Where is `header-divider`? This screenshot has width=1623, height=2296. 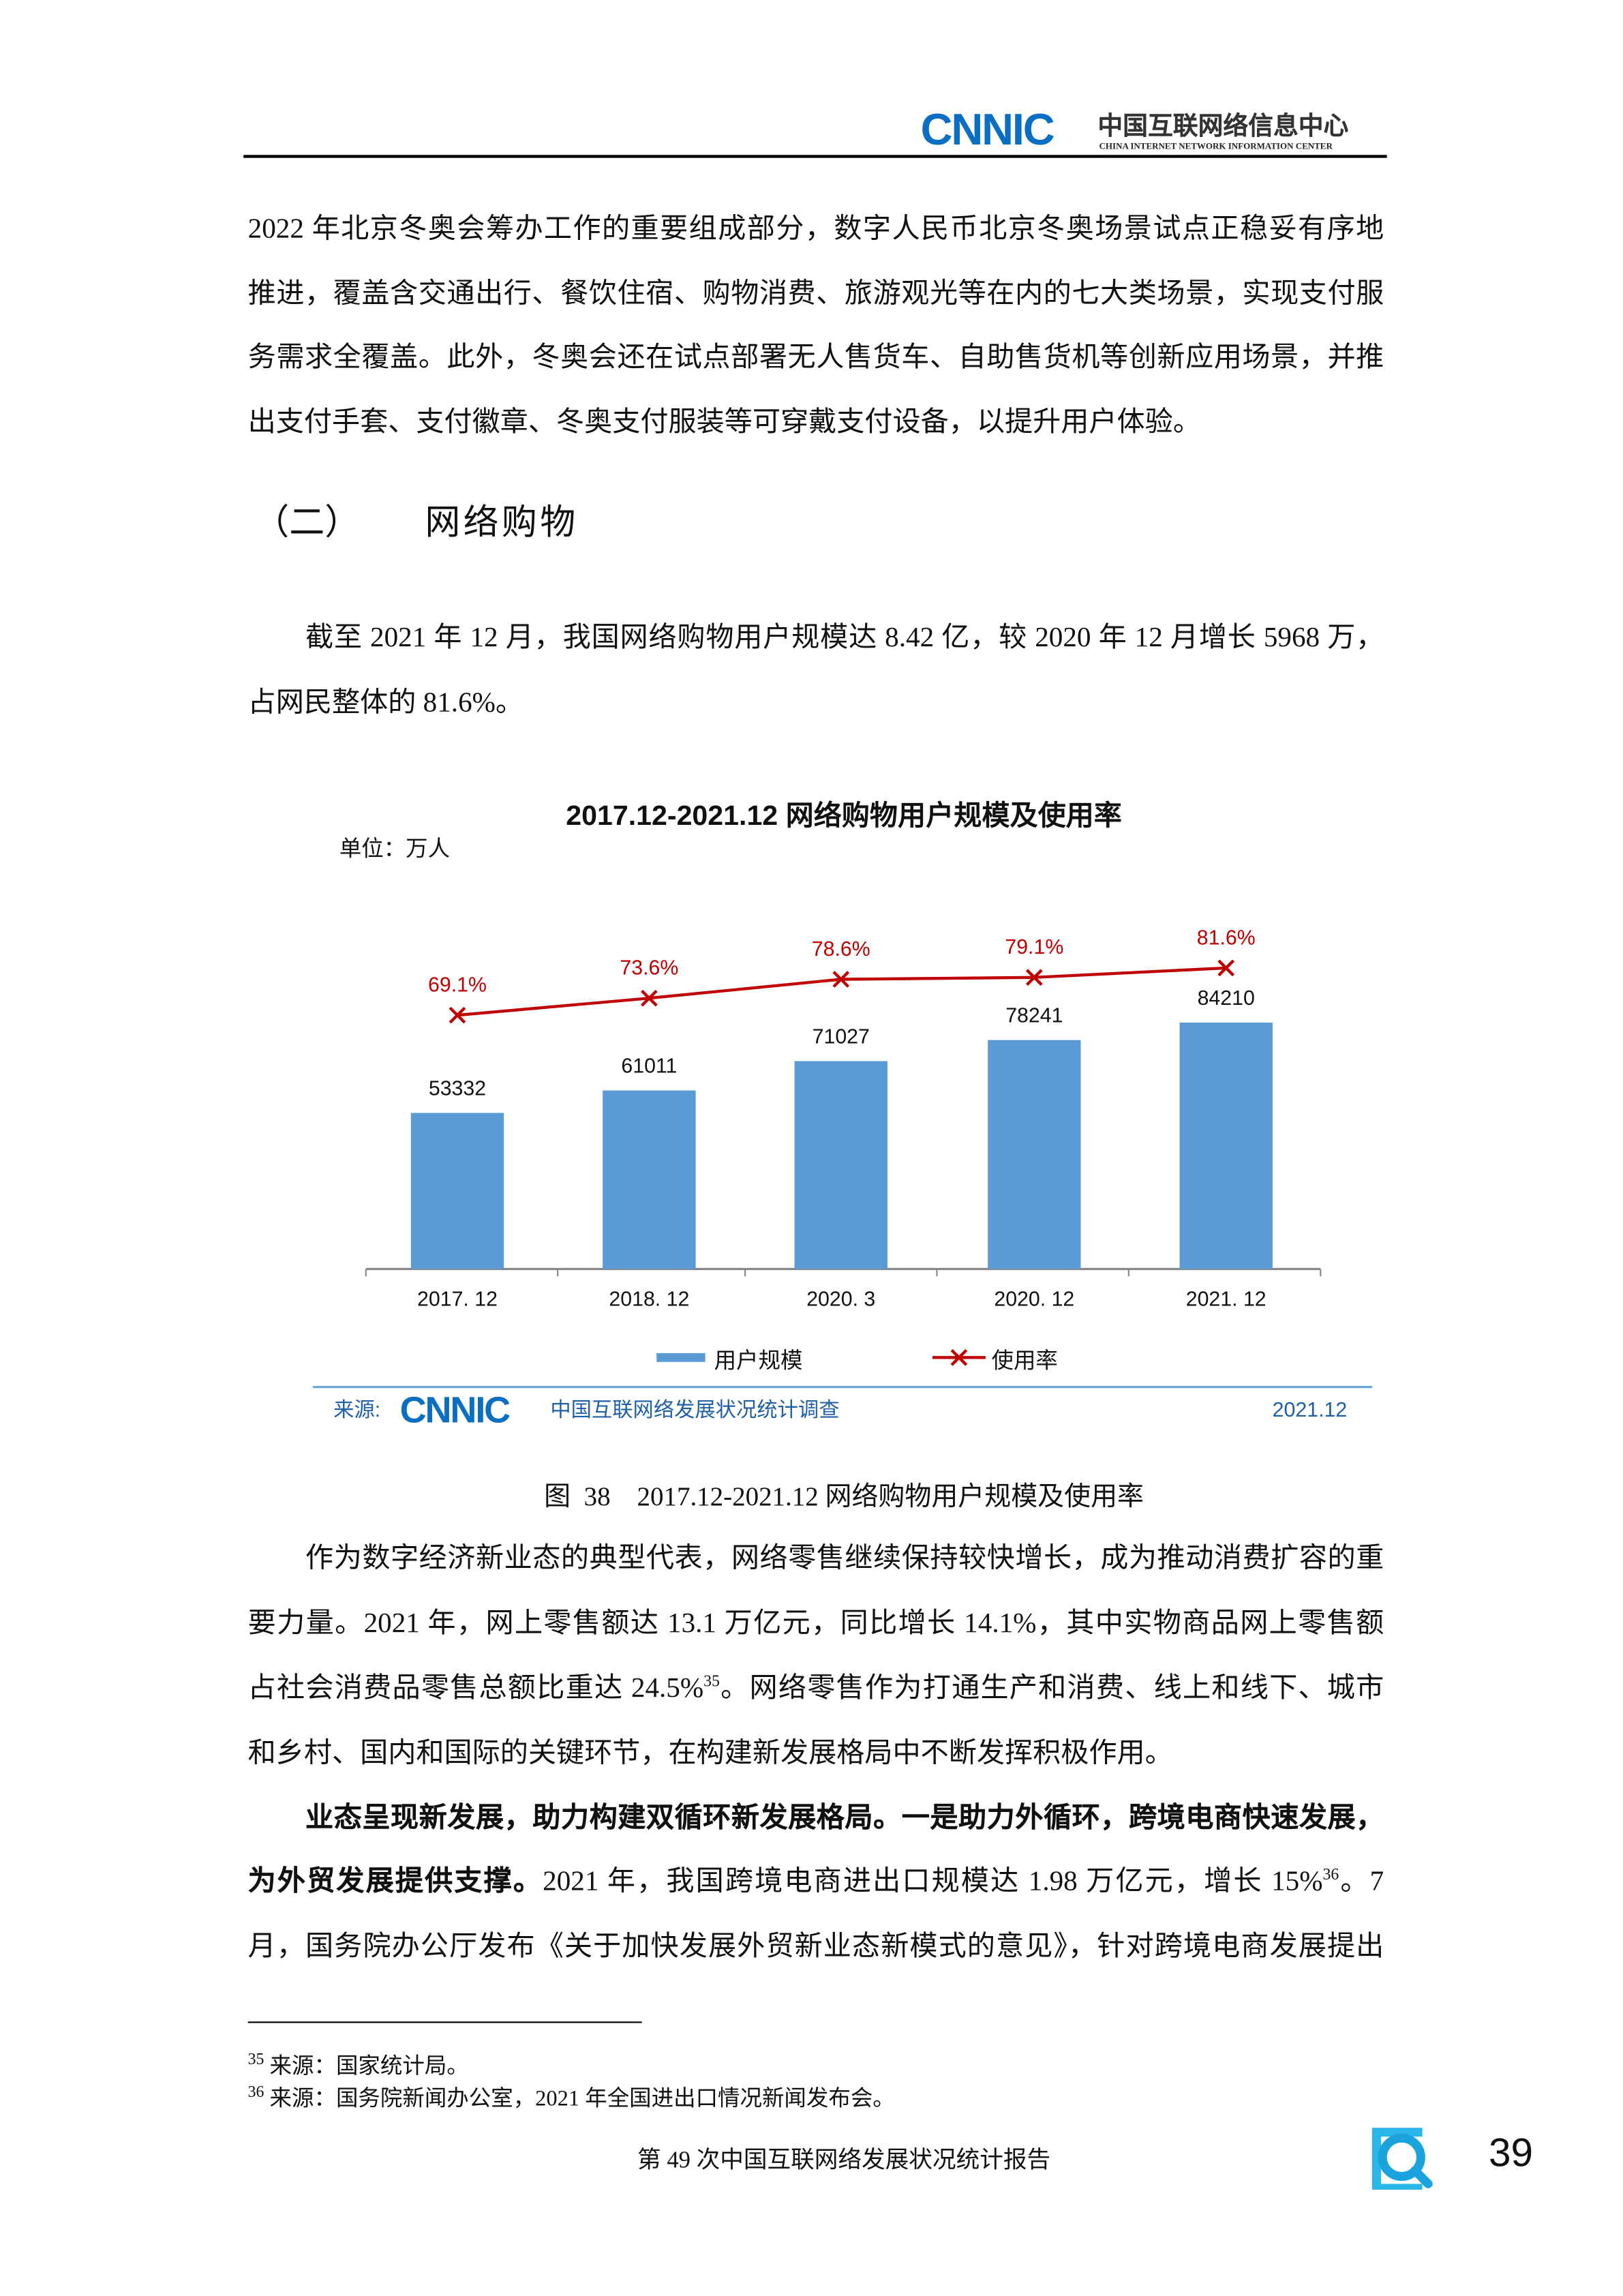 header-divider is located at coordinates (815, 156).